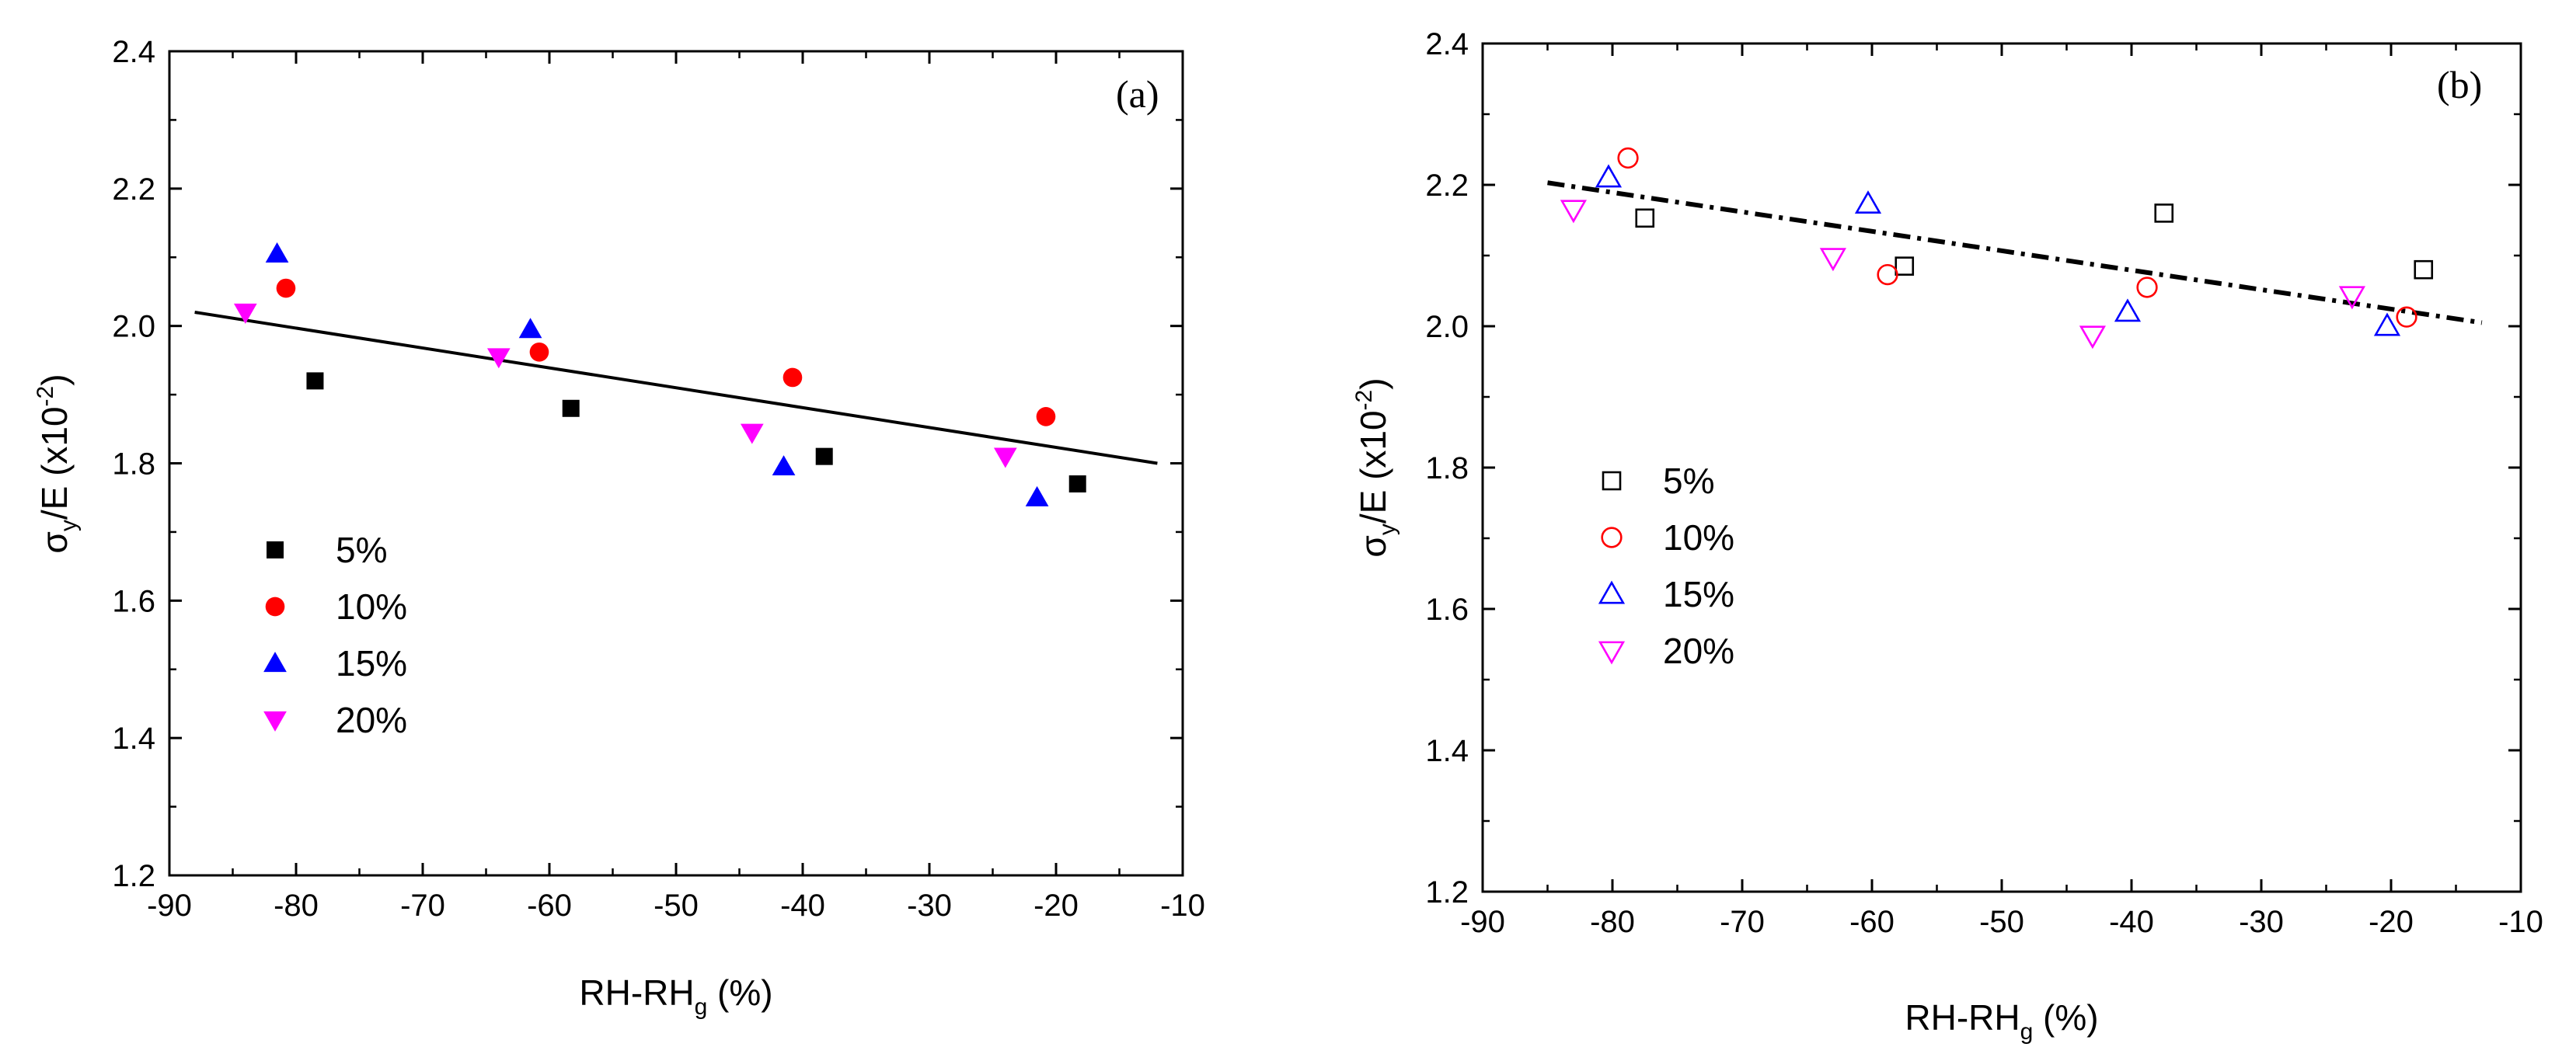  I want to click on legend-label-b: 20%, so click(1698, 651).